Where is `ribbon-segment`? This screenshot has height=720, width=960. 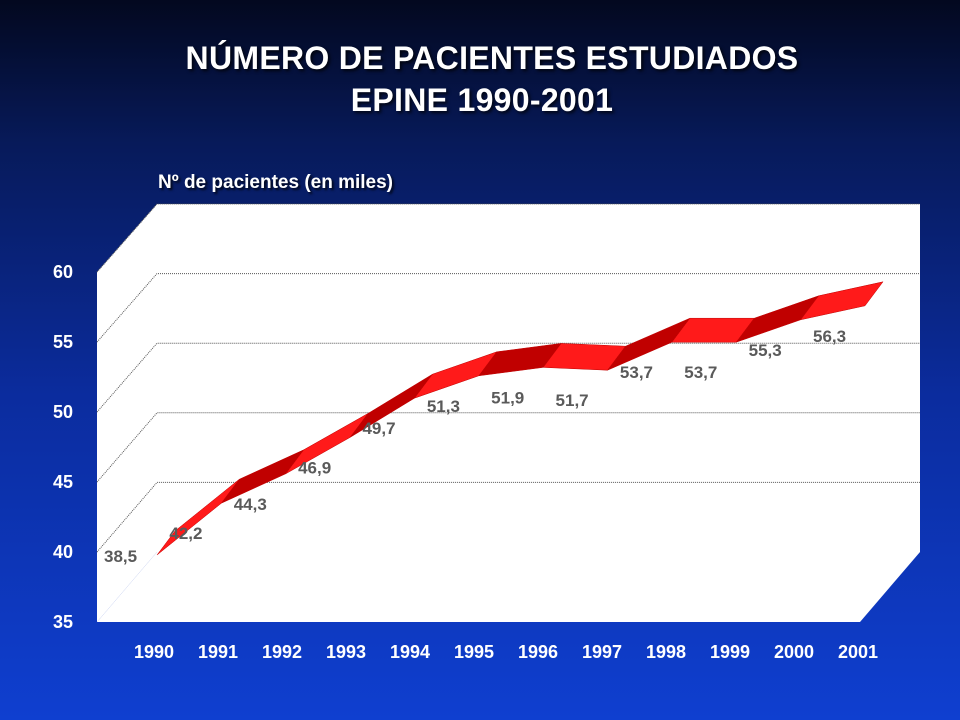
ribbon-segment is located at coordinates (842, 301).